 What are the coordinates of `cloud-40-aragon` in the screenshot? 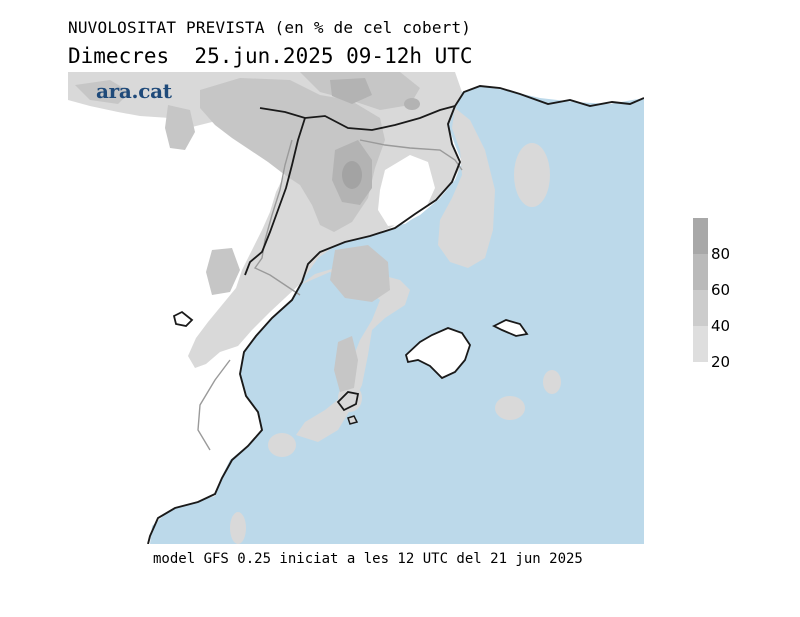 It's located at (223, 271).